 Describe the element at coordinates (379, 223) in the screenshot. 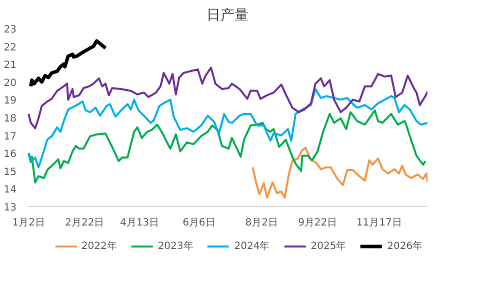

I see `x-tick-label: 11月17日` at that location.